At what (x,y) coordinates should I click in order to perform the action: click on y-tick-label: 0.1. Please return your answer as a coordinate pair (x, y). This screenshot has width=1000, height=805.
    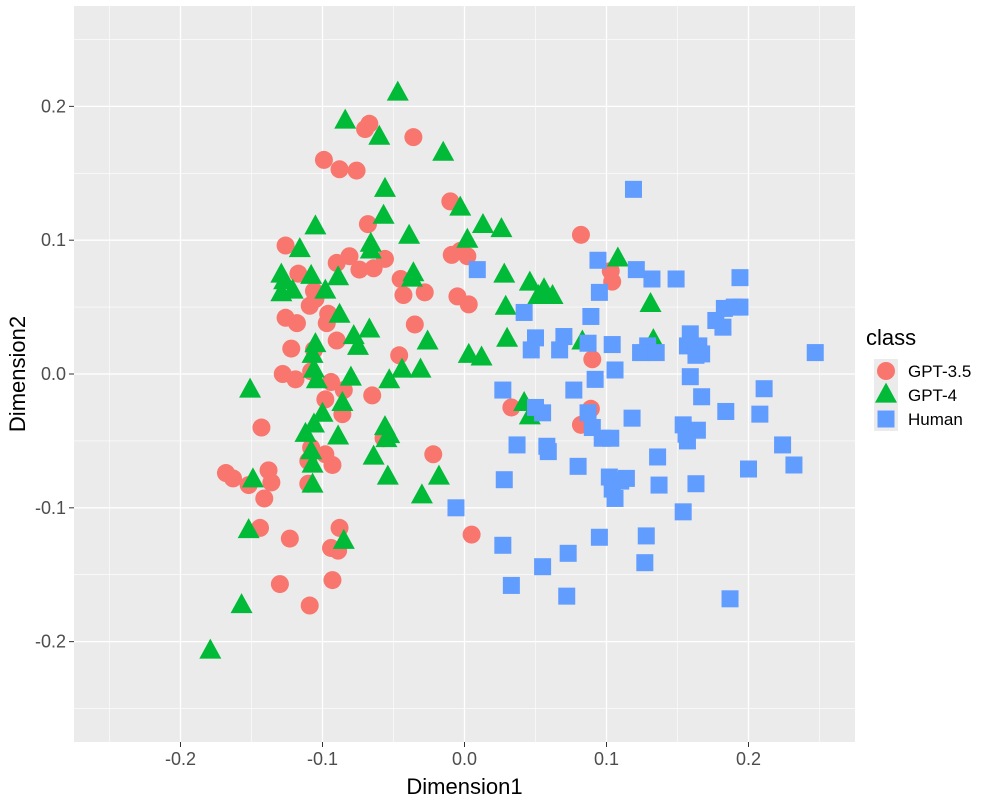
    Looking at the image, I should click on (53, 240).